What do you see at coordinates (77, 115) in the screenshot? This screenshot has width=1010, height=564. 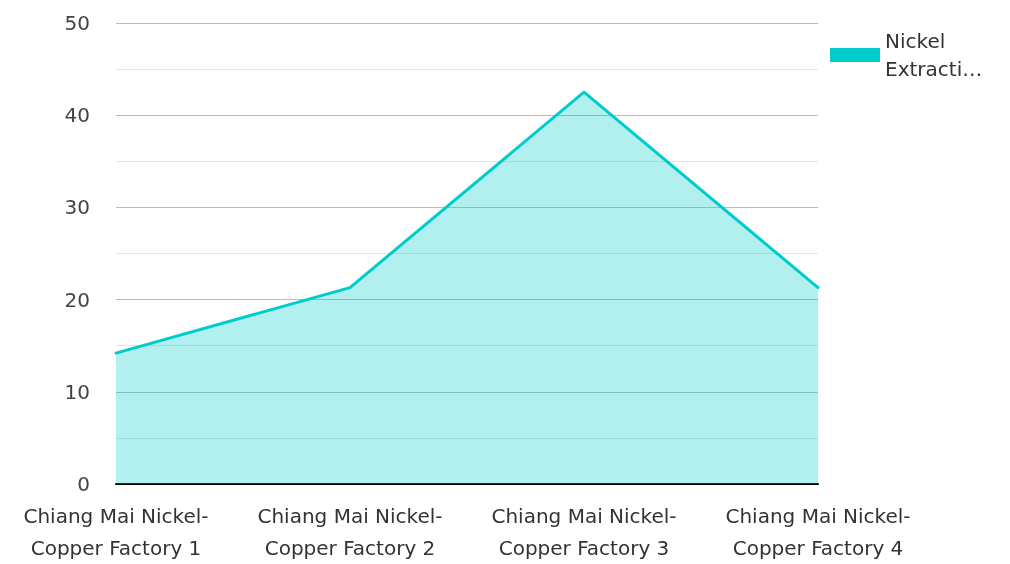 I see `y-tick-label: 40` at bounding box center [77, 115].